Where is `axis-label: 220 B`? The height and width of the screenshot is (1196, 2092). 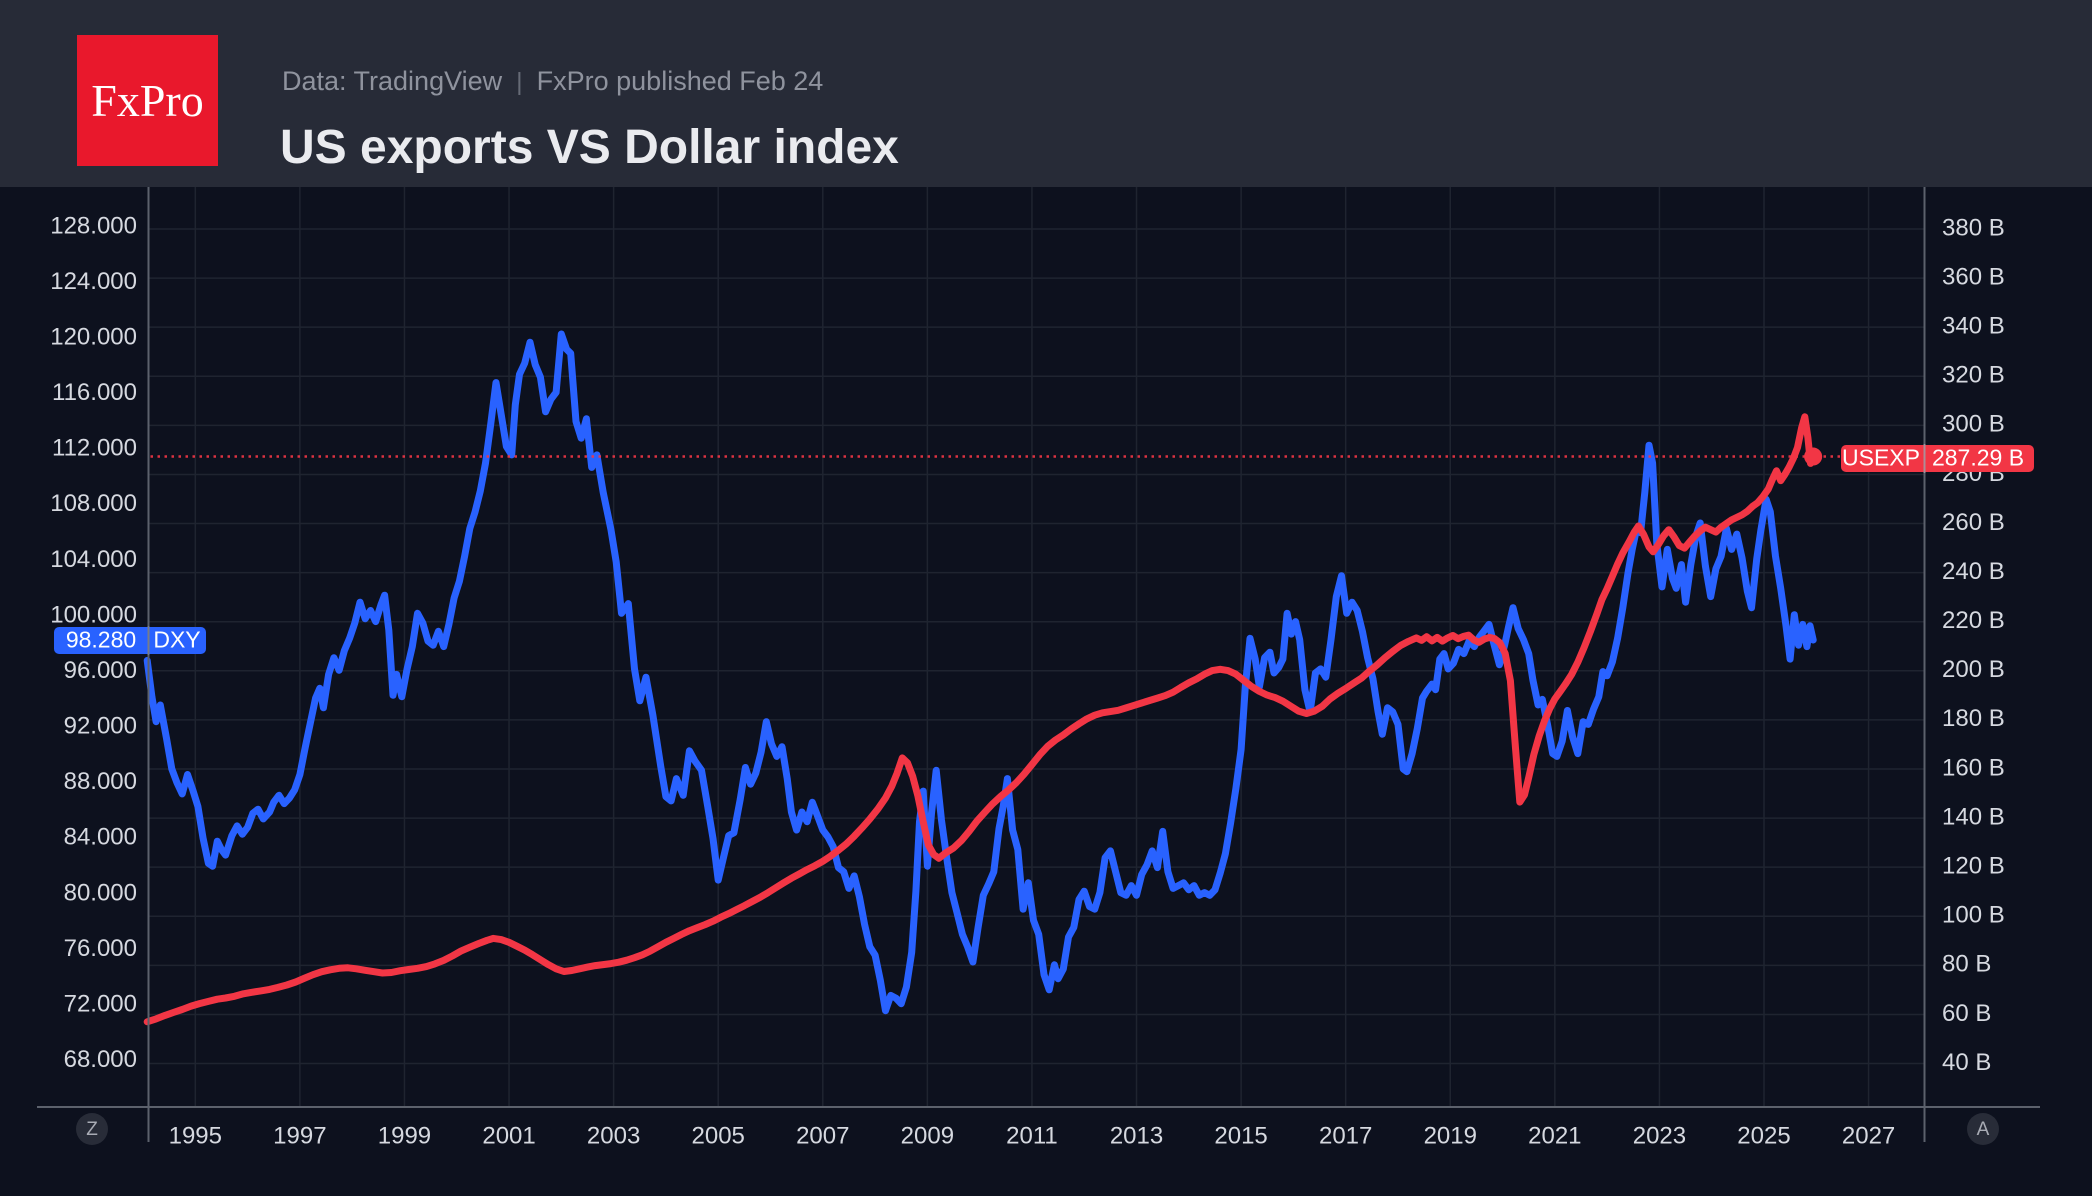
axis-label: 220 B is located at coordinates (1973, 620).